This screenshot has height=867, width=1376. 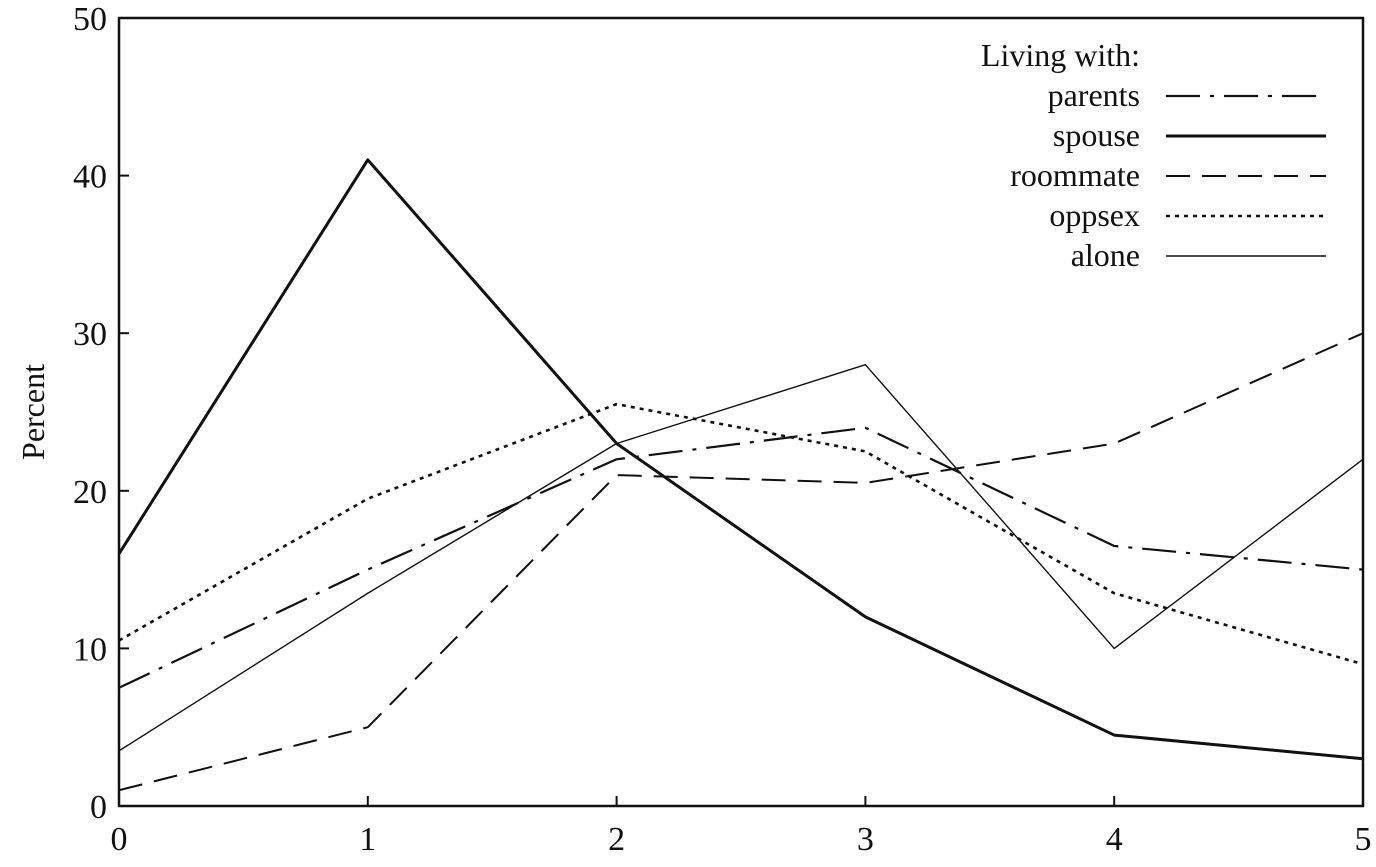 I want to click on y-tick-label: 50, so click(x=90, y=19).